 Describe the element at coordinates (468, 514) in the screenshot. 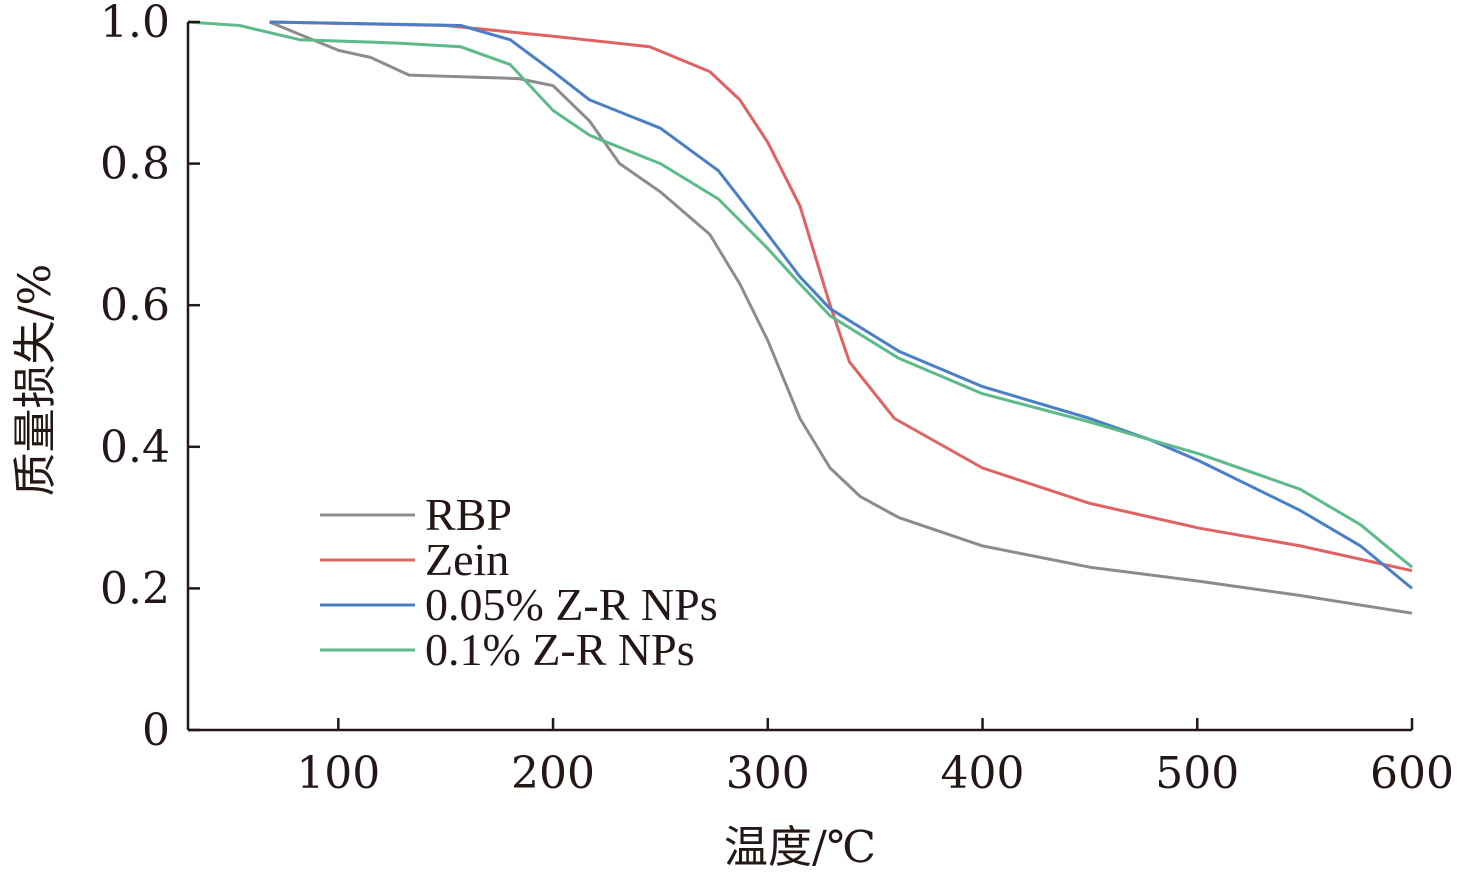

I see `legend-label: RBP` at that location.